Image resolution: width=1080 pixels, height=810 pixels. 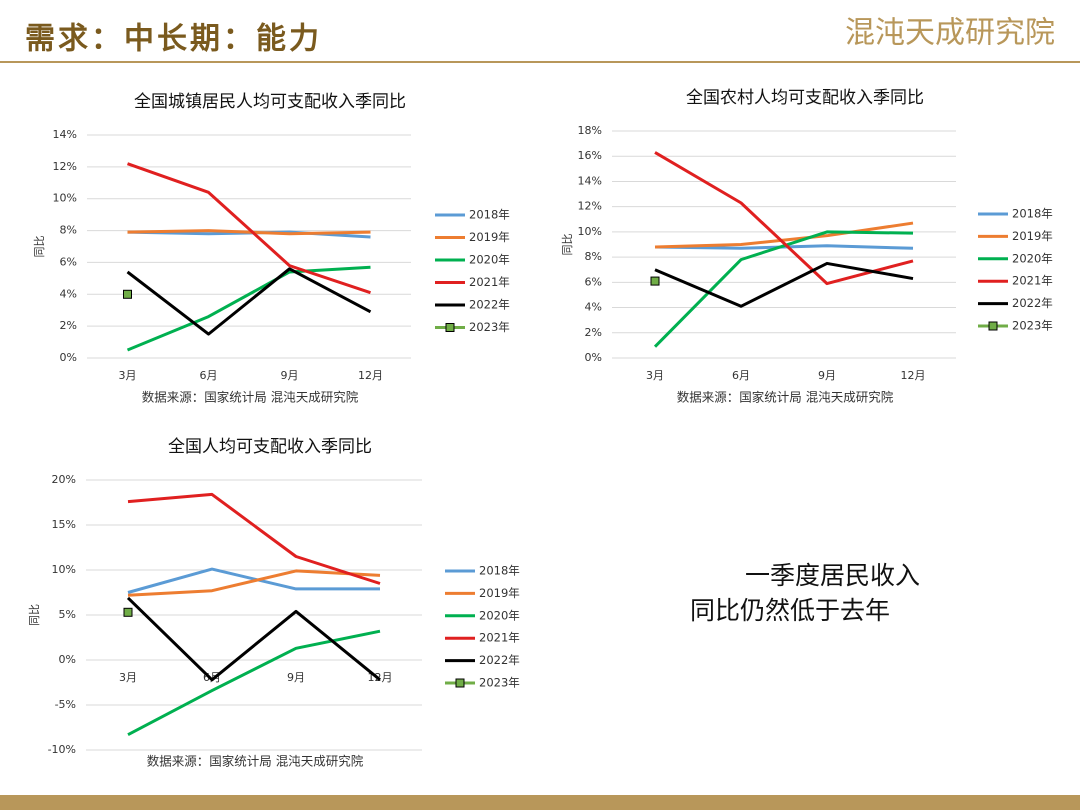 I want to click on y-tick-label: 5%, so click(x=67, y=614).